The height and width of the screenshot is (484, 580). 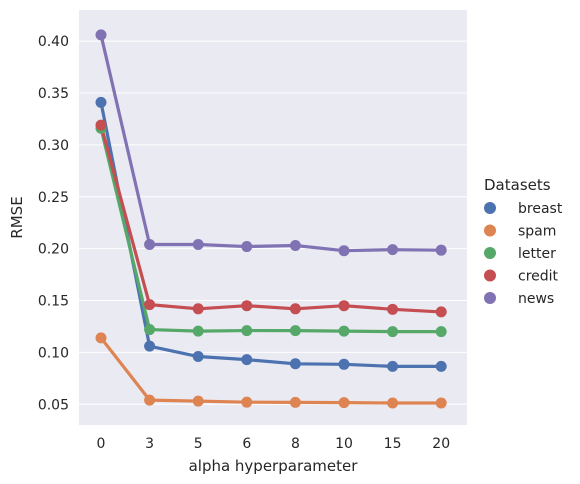 What do you see at coordinates (101, 444) in the screenshot?
I see `x-tick-label: 0` at bounding box center [101, 444].